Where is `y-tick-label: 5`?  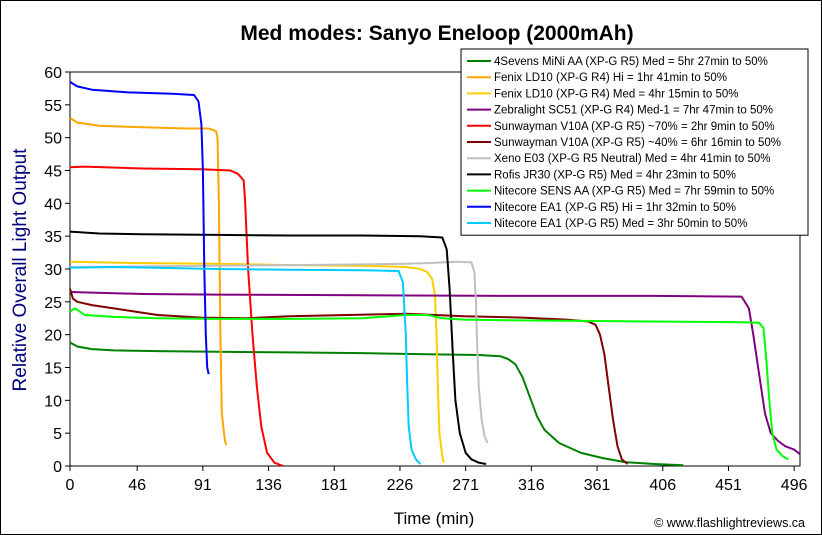 y-tick-label: 5 is located at coordinates (57, 434).